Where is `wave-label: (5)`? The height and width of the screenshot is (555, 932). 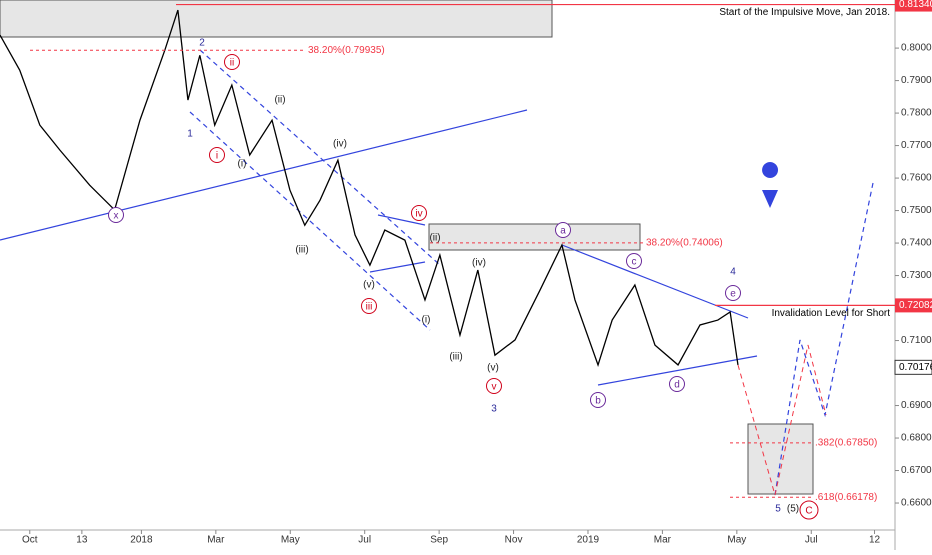 wave-label: (5) is located at coordinates (793, 509).